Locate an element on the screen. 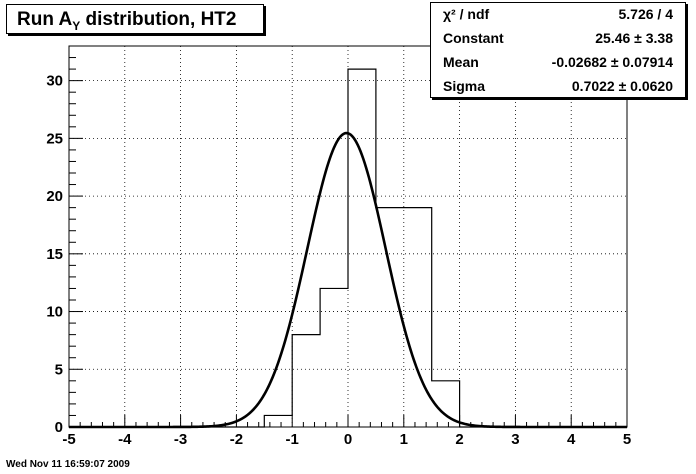 This screenshot has width=696, height=474. stat-value: 0.7022 ± 0.0620 is located at coordinates (622, 86).